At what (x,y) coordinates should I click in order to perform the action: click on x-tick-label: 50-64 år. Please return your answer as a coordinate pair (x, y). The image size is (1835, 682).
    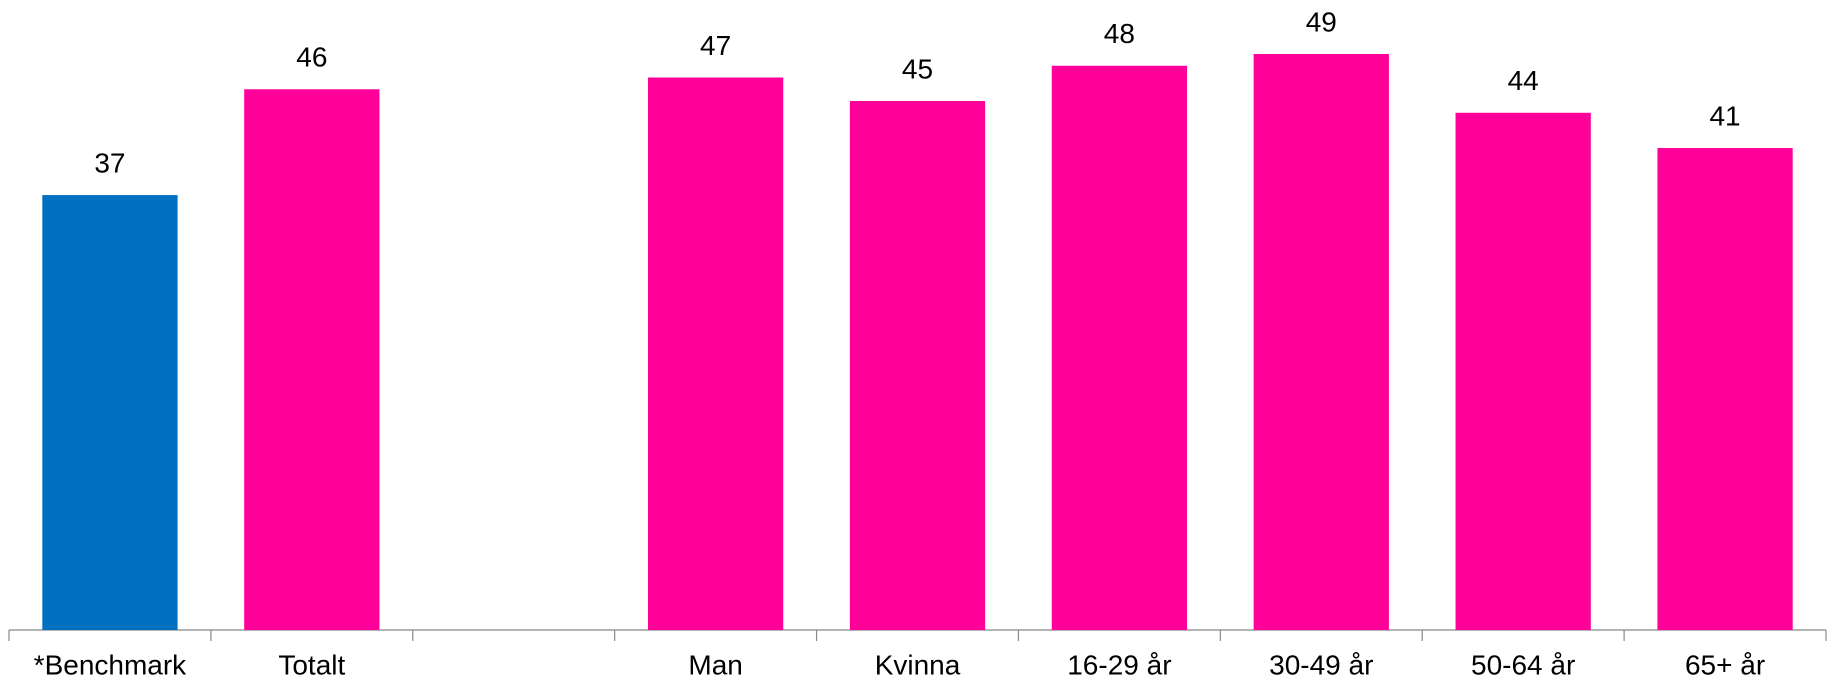
    Looking at the image, I should click on (1523, 664).